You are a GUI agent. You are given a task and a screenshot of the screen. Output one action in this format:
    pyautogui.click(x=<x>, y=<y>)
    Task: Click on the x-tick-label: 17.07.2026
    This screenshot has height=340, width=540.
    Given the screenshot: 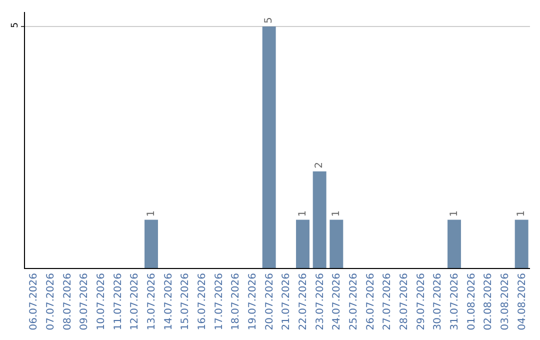 What is the action you would take?
    pyautogui.click(x=219, y=301)
    